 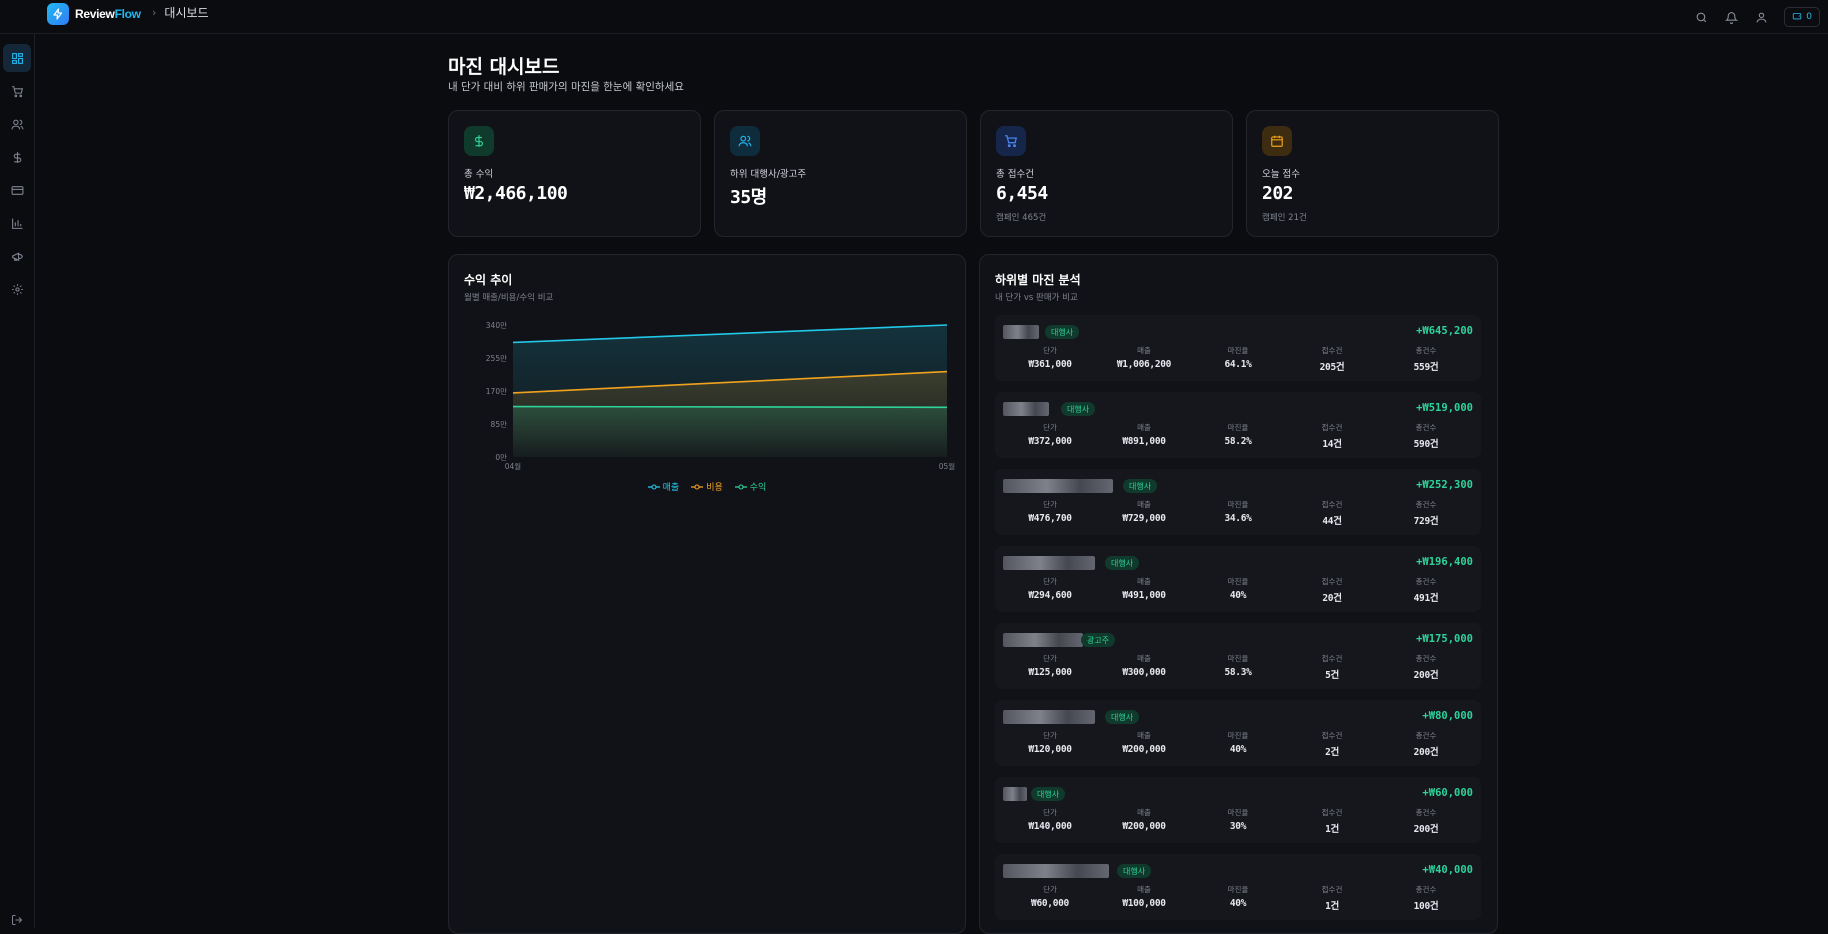 I want to click on cell-value: ₩891,000, so click(x=1144, y=441).